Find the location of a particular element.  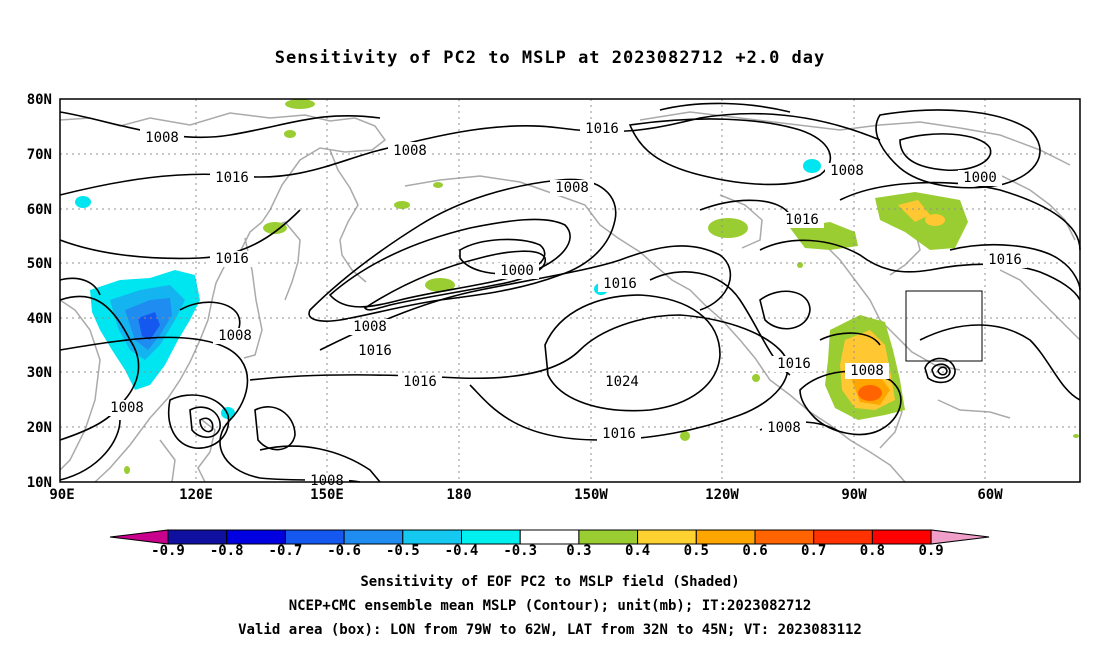

lon-axis-labels: 90E 120E 150E 180 150W 120W 90W 60W is located at coordinates (526, 495).